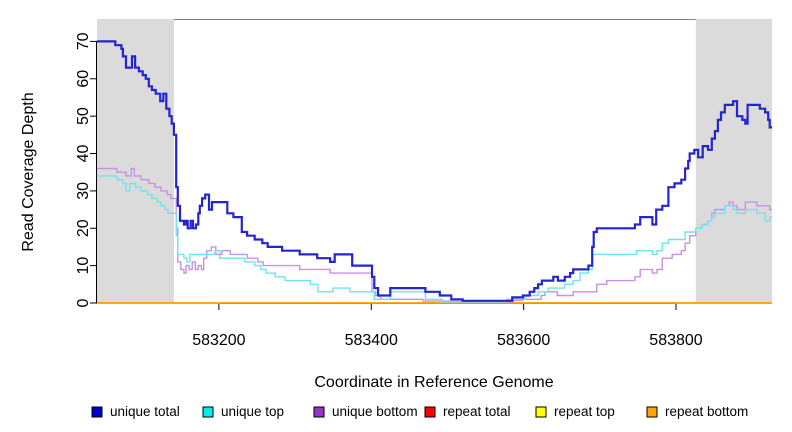  What do you see at coordinates (83, 41) in the screenshot?
I see `y-tick-label: 70` at bounding box center [83, 41].